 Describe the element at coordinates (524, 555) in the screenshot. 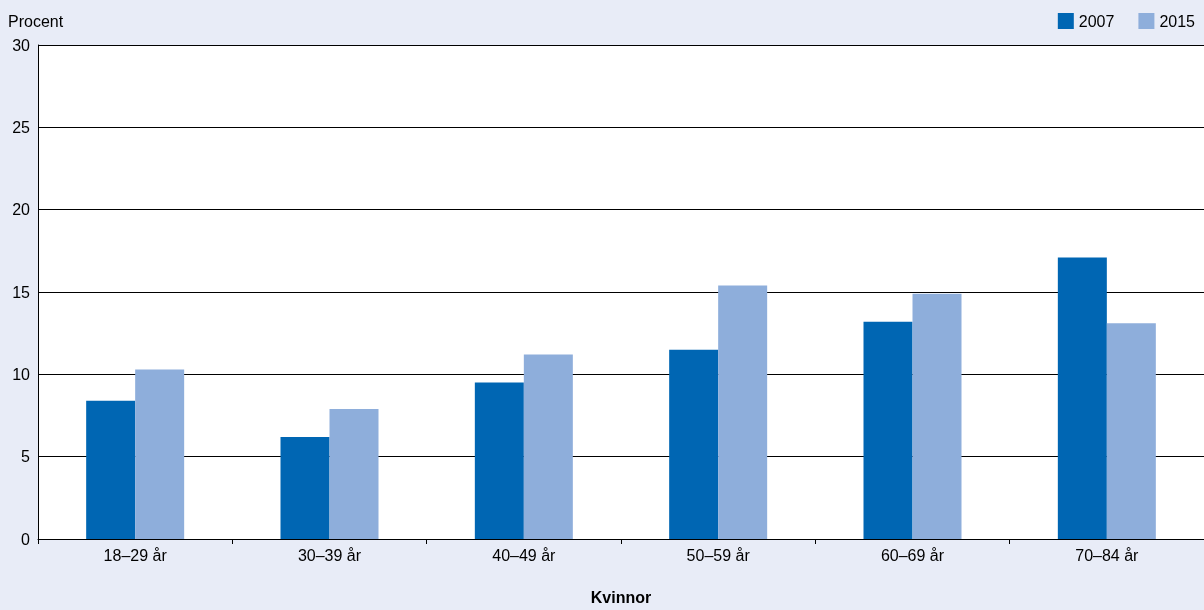

I see `x-tick-label: 40–49 år` at that location.